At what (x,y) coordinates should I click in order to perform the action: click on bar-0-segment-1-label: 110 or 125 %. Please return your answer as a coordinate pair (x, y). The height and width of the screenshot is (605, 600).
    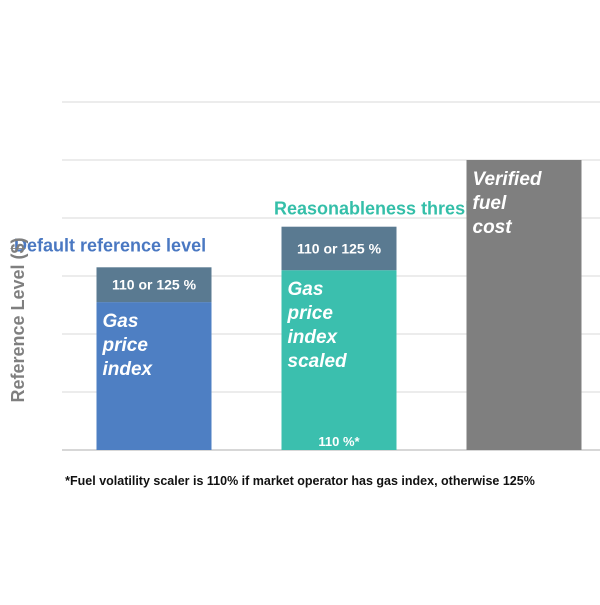
    Looking at the image, I should click on (154, 285).